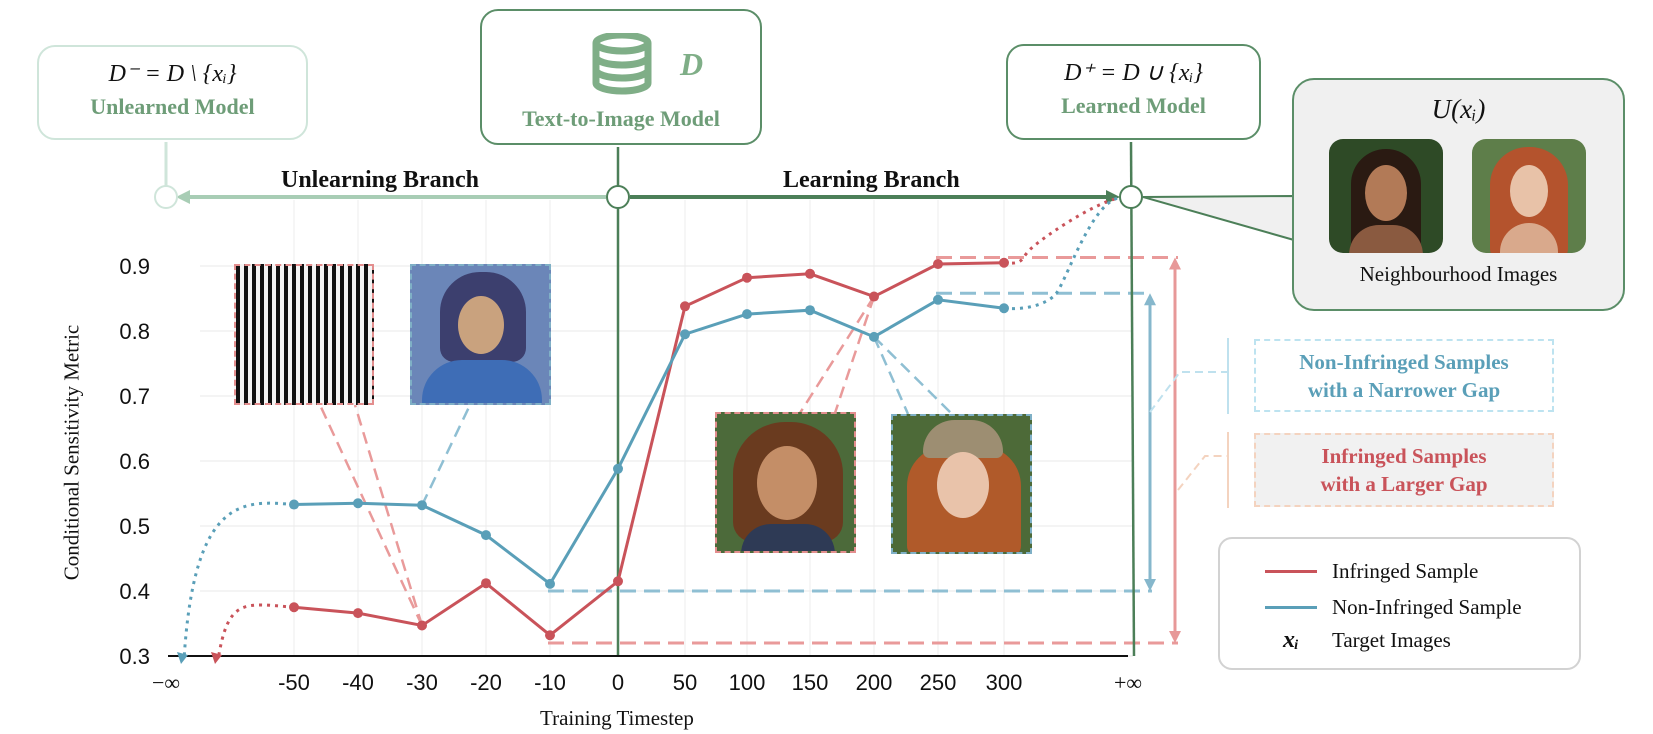 This screenshot has height=734, width=1653. I want to click on learned-formula: D⁺ = D ∪ {xᵢ}, so click(1133, 73).